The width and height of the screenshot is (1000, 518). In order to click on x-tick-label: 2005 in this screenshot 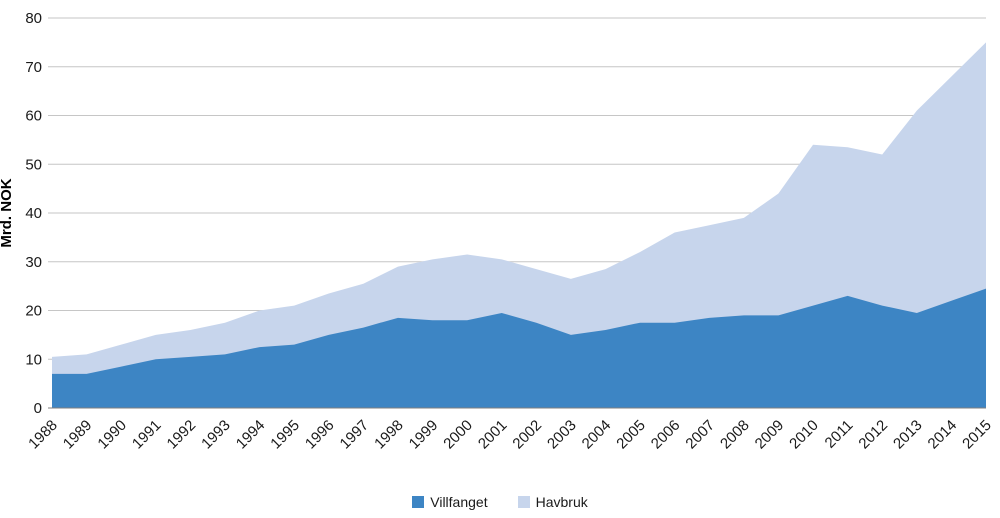, I will do `click(631, 435)`.